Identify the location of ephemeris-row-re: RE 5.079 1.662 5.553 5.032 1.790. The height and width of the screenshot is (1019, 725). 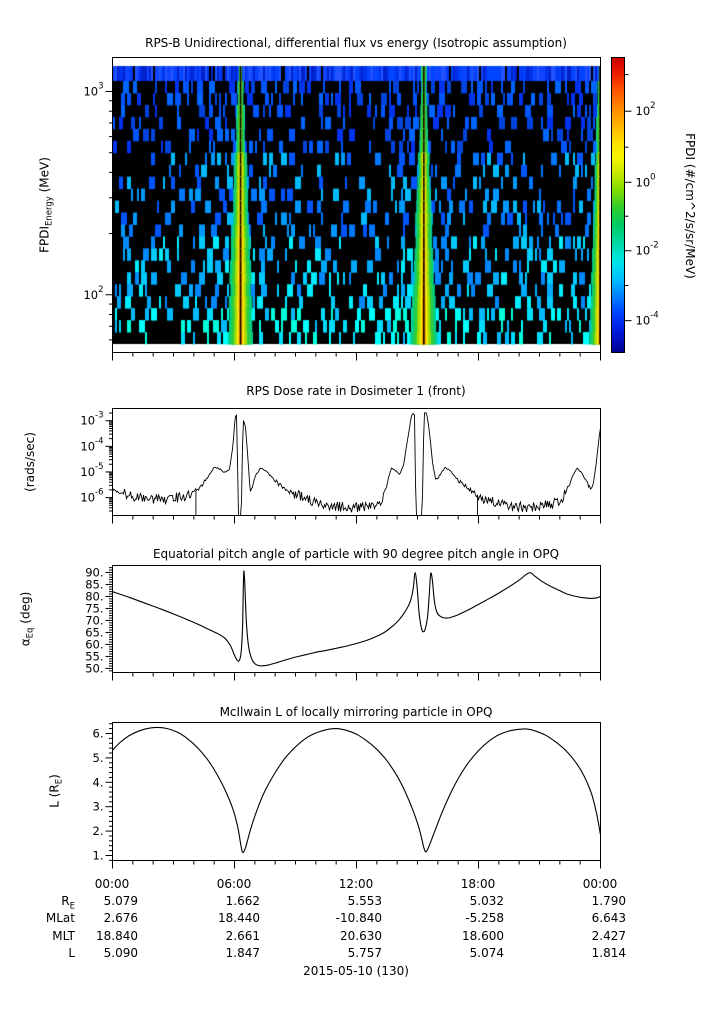
(362, 902).